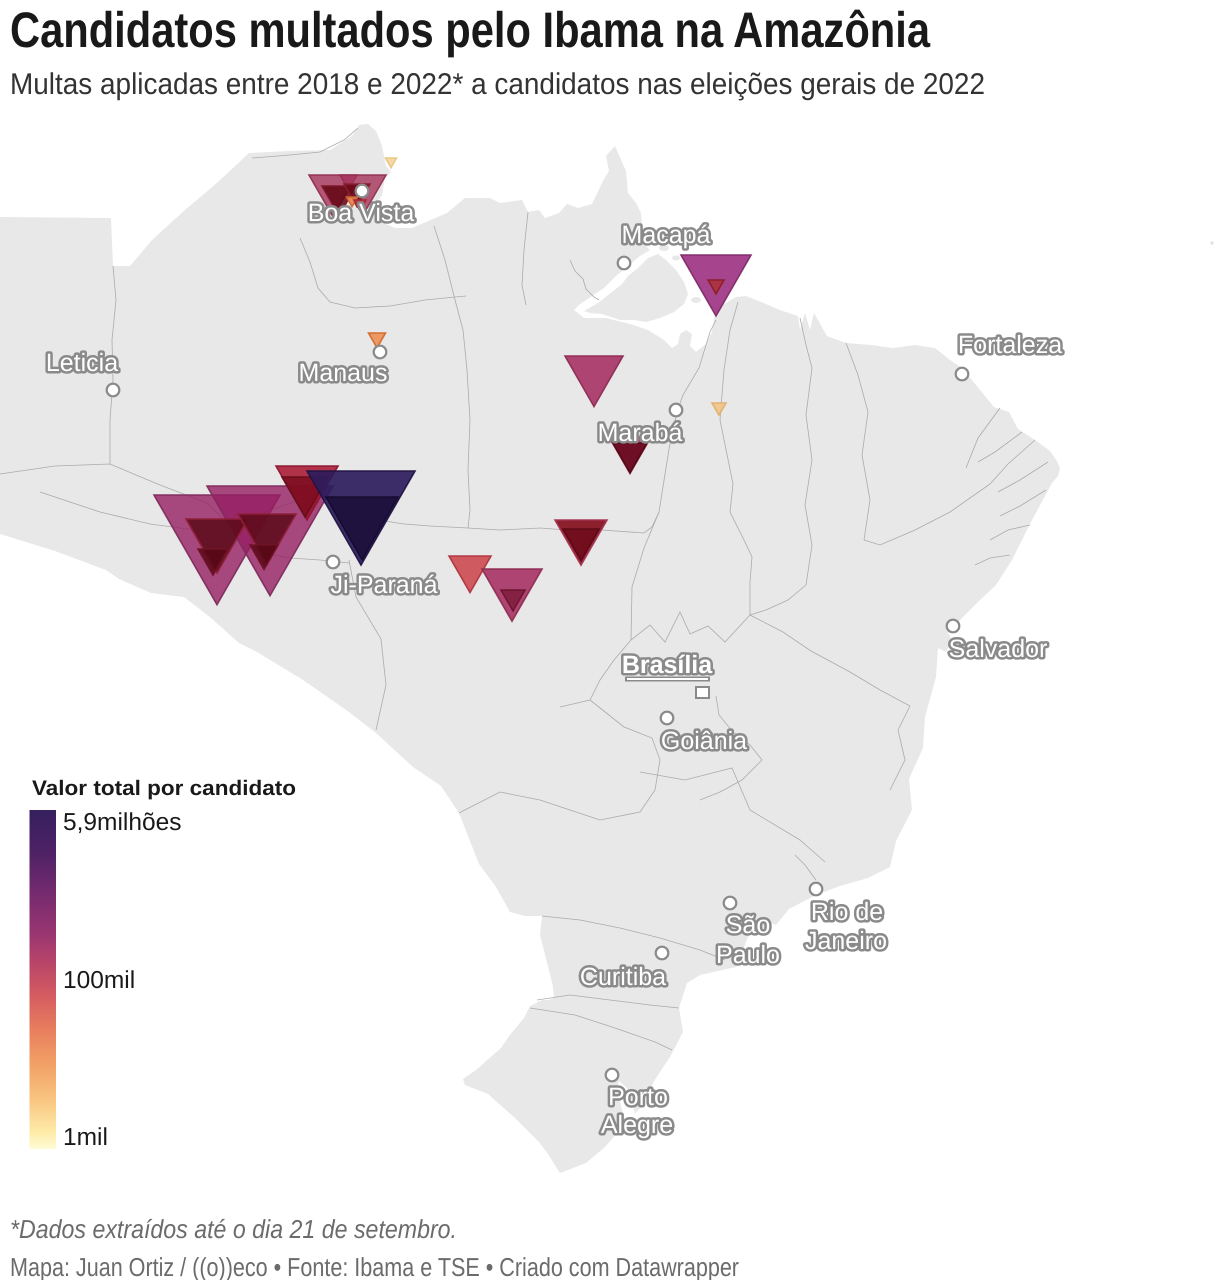 This screenshot has width=1220, height=1280. Describe the element at coordinates (748, 925) in the screenshot. I see `svg-text: São` at that location.